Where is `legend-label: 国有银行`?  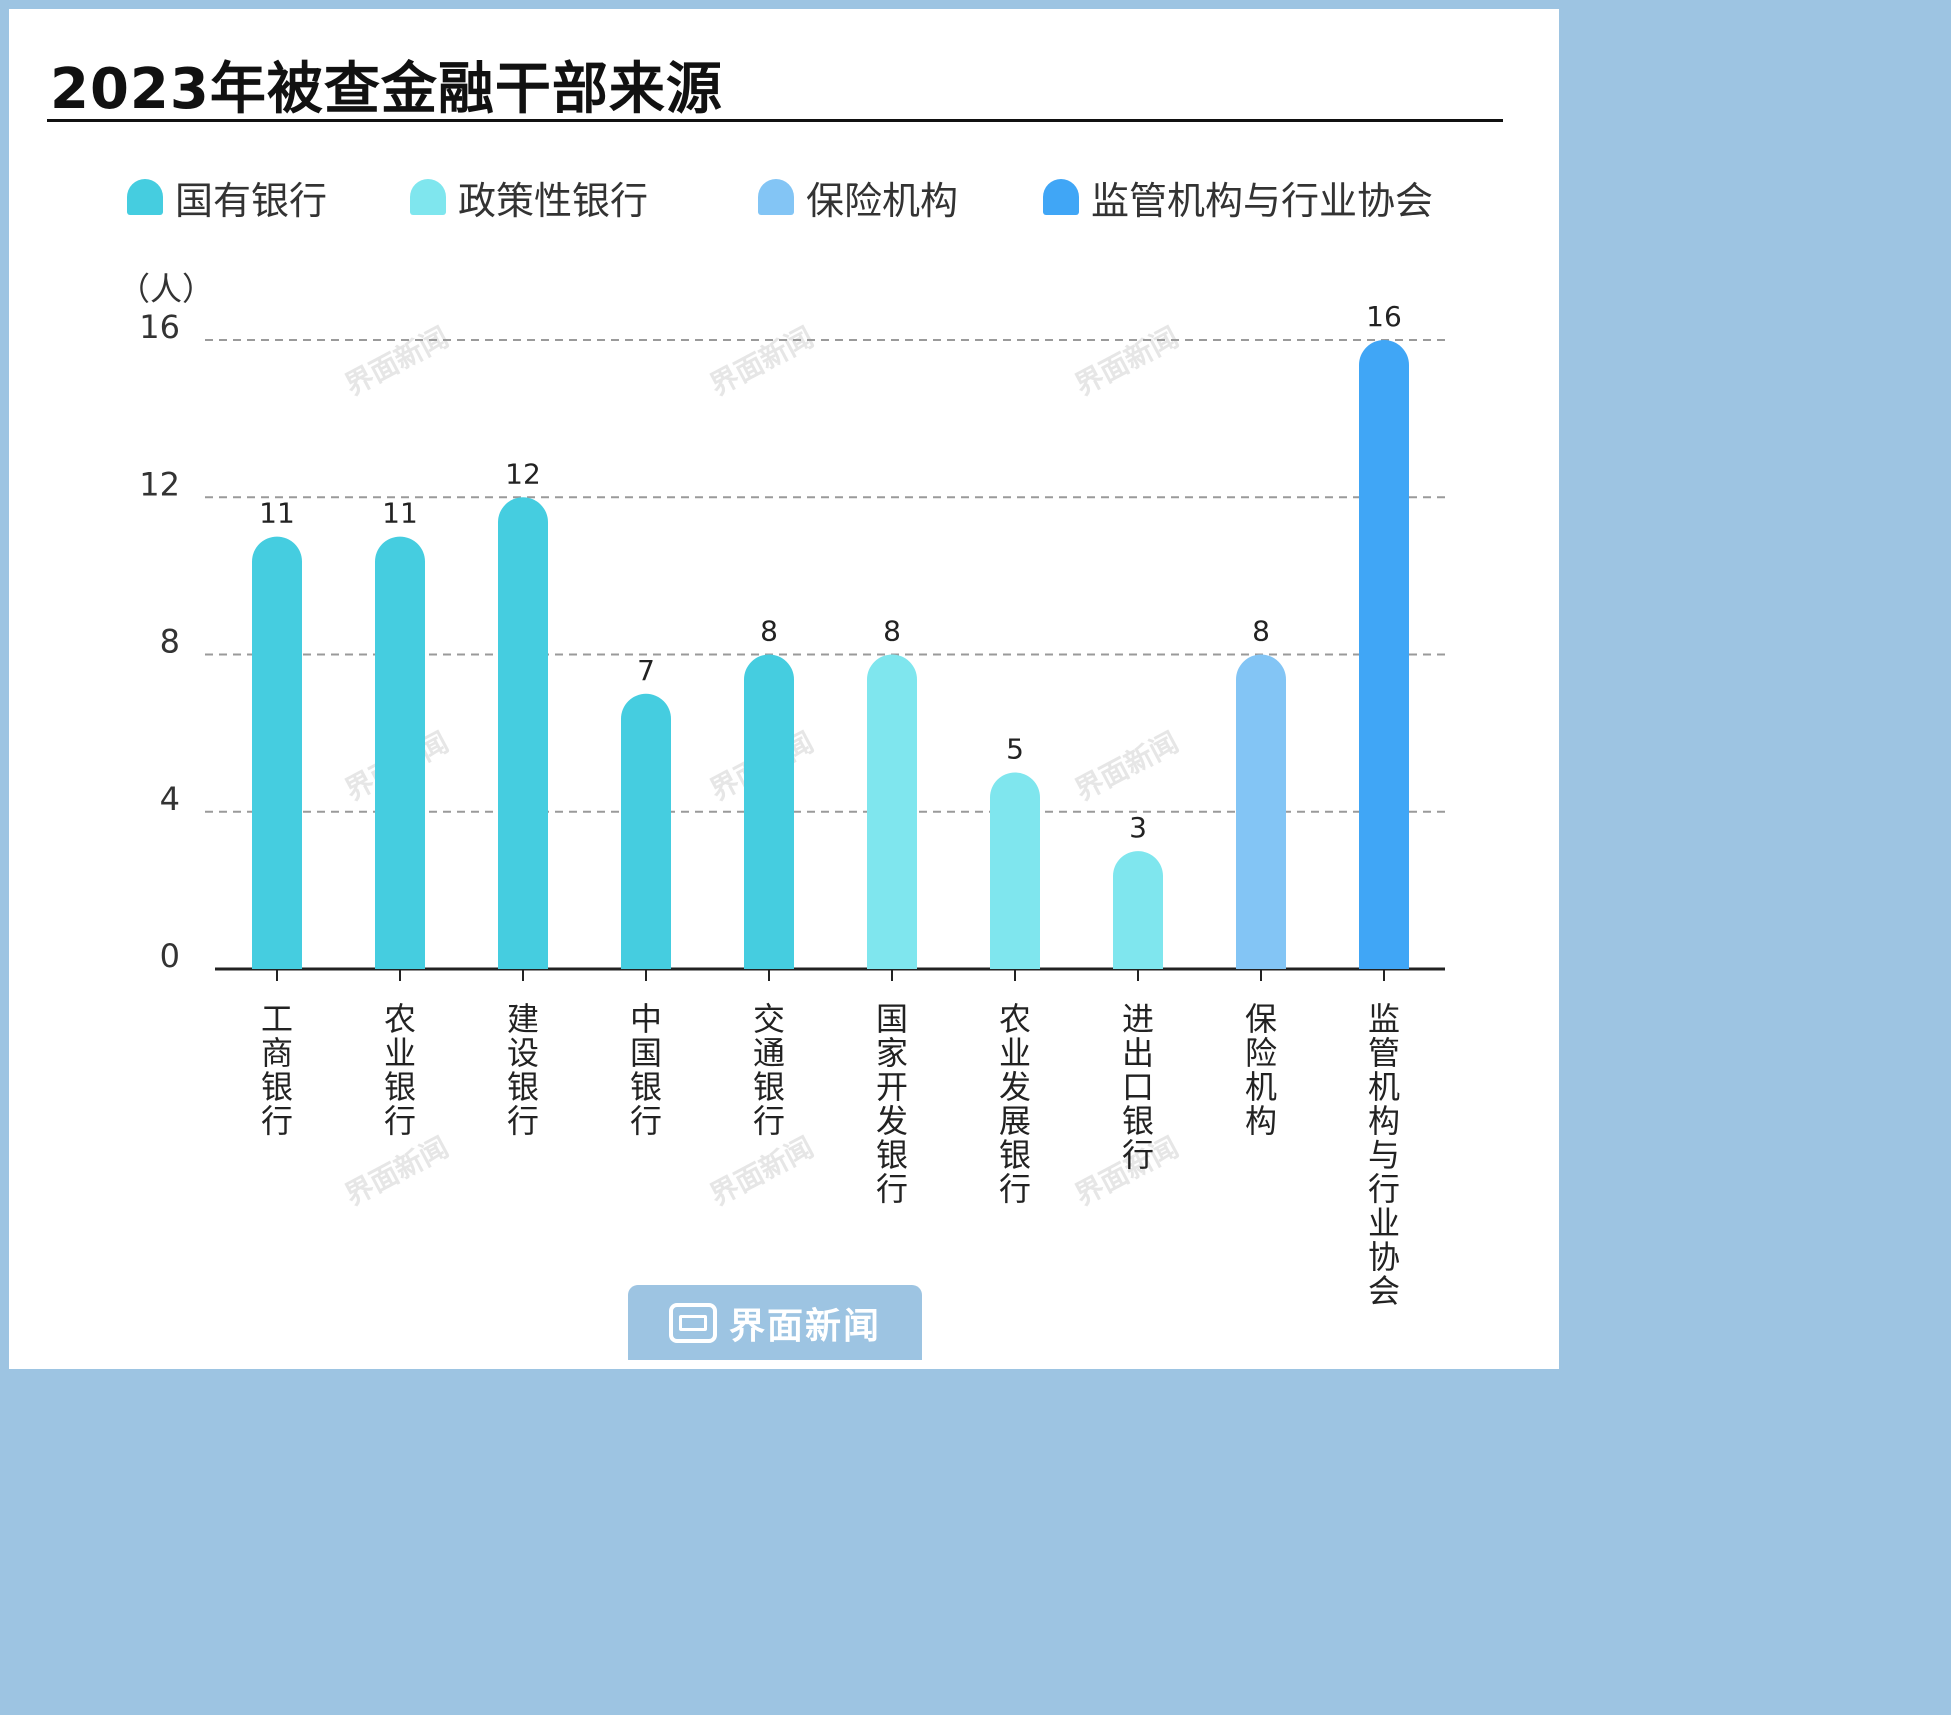 legend-label: 国有银行 is located at coordinates (251, 200).